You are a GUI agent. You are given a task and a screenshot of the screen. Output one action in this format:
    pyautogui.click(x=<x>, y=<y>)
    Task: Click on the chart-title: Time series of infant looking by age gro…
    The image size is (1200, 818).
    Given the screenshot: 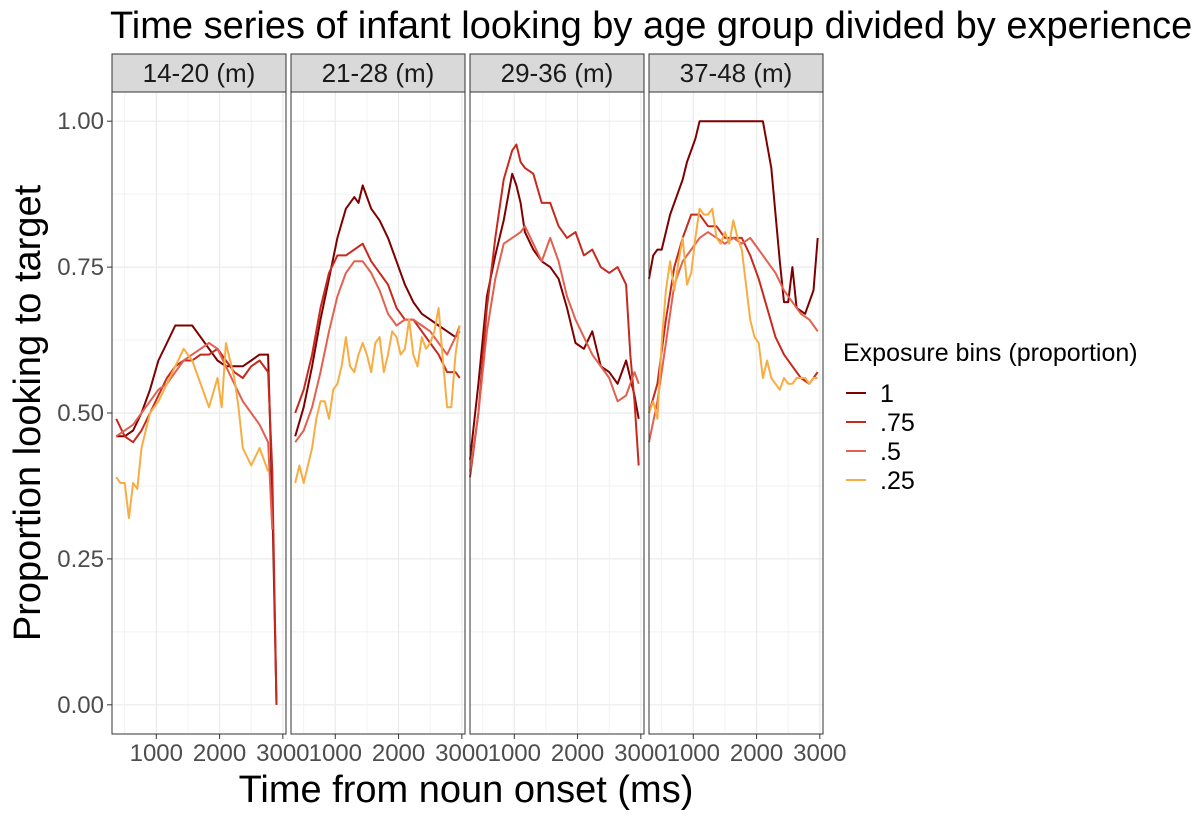 What is the action you would take?
    pyautogui.click(x=651, y=26)
    